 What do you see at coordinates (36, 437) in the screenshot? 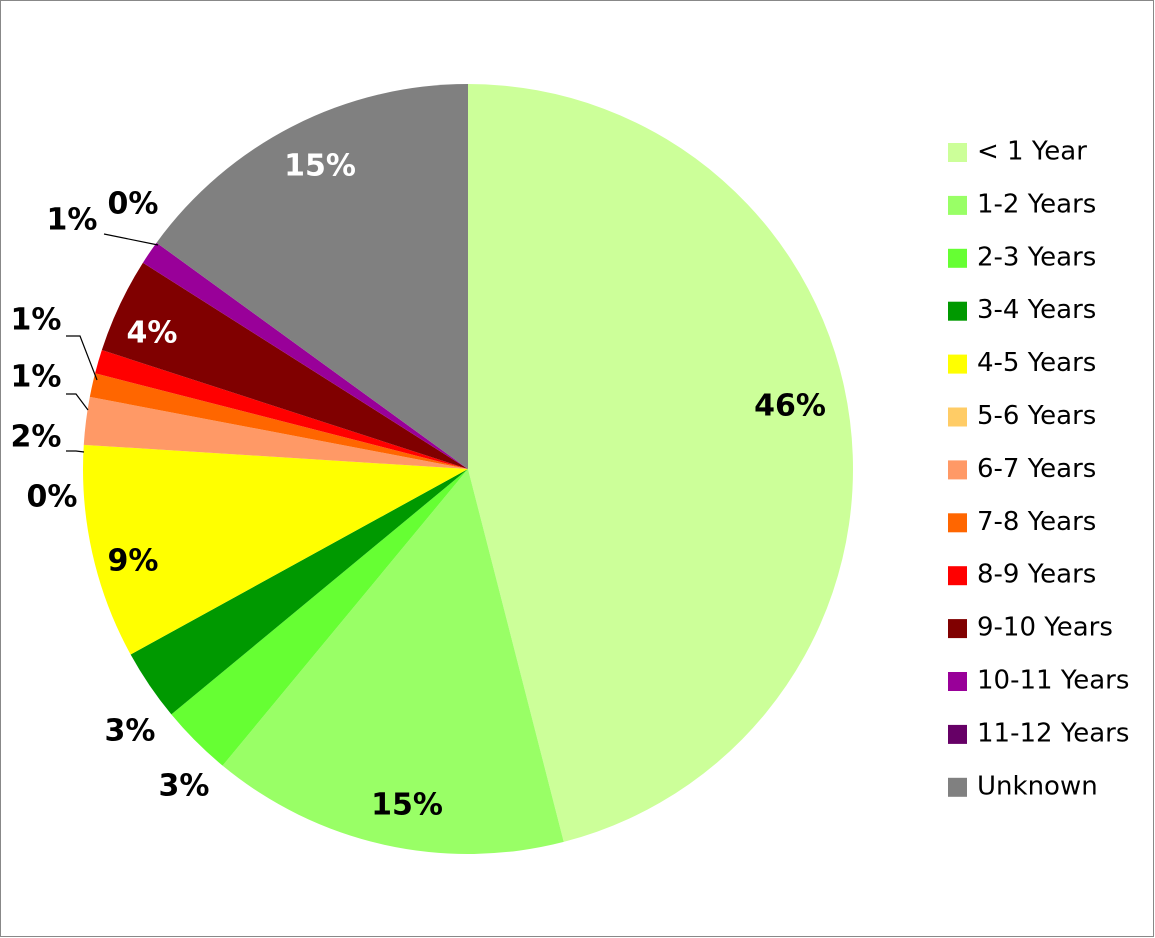
I see `data-label: 2%` at bounding box center [36, 437].